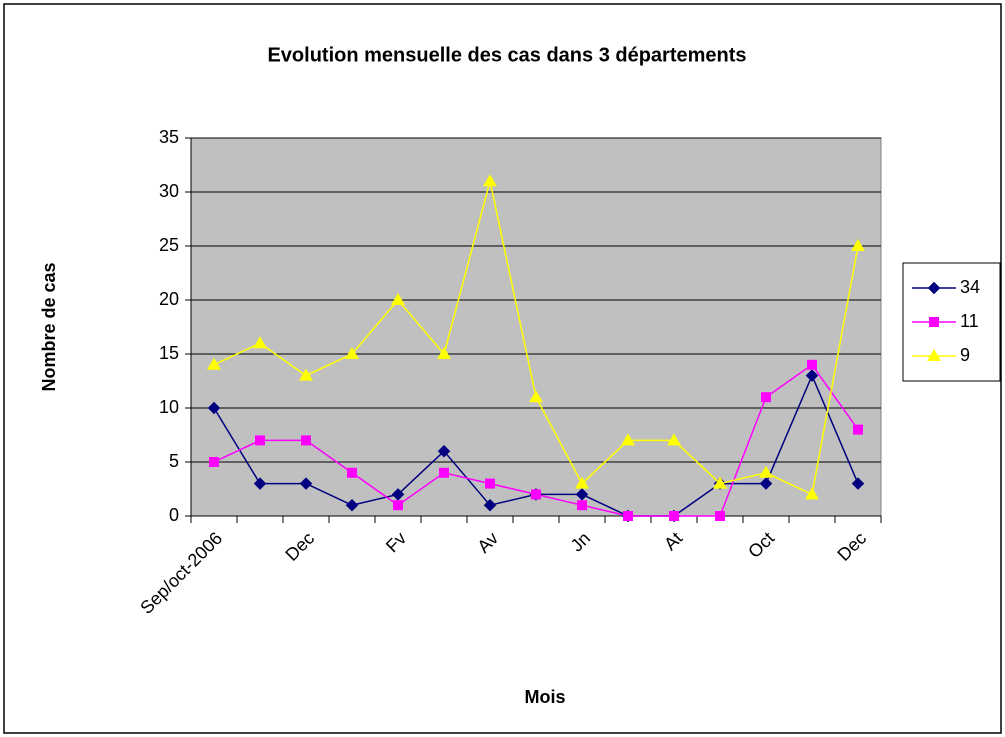 This screenshot has height=737, width=1005. What do you see at coordinates (174, 515) in the screenshot?
I see `y-tick-label: 0` at bounding box center [174, 515].